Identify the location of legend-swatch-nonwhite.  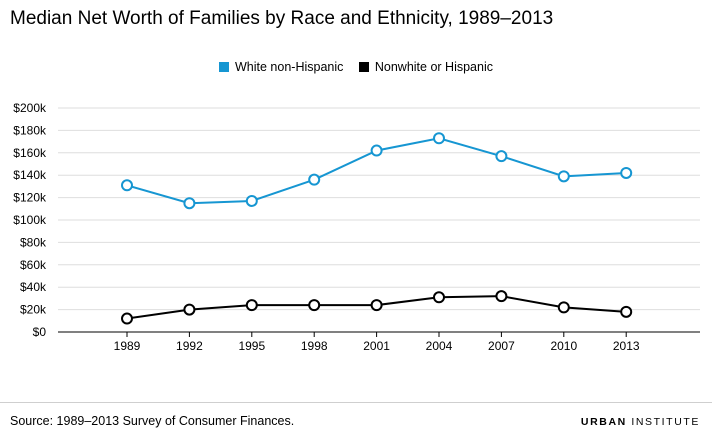
(363, 67).